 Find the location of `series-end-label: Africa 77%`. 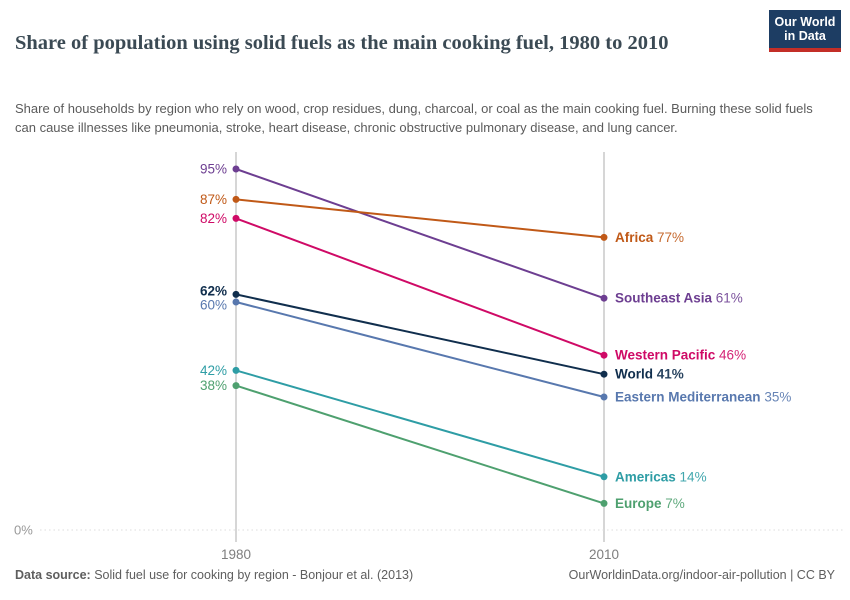

series-end-label: Africa 77% is located at coordinates (649, 237).